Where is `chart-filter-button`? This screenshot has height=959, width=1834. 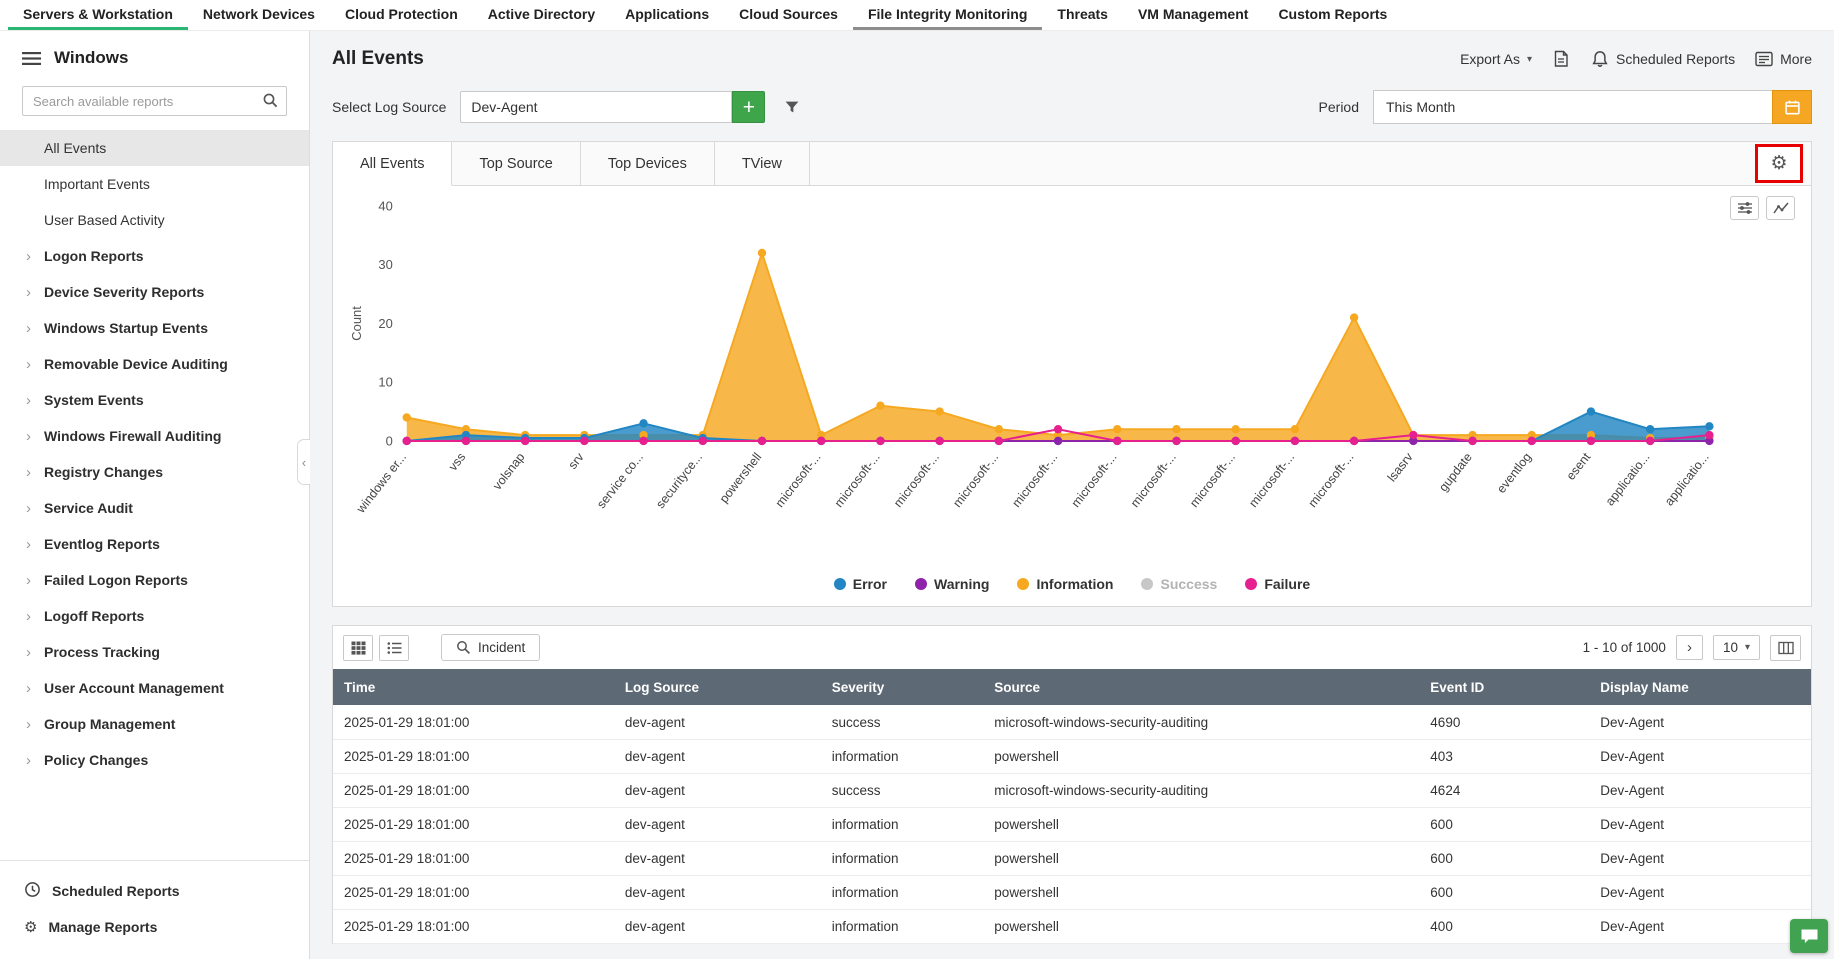
chart-filter-button is located at coordinates (1744, 208).